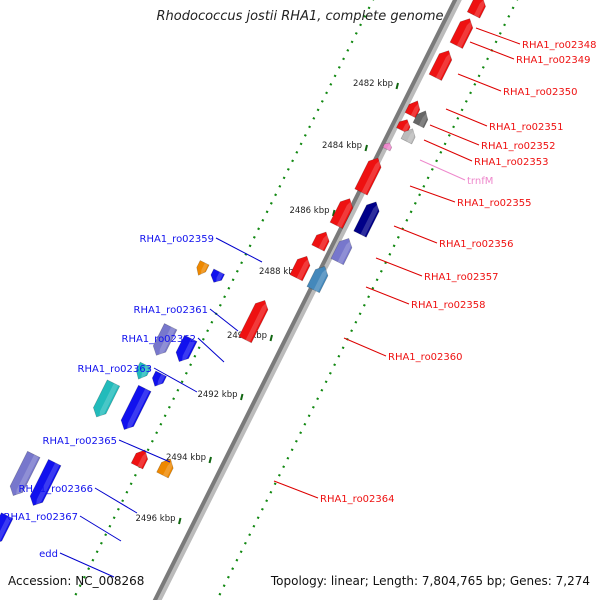 The width and height of the screenshot is (600, 604). I want to click on label-RHA1_ro02353: RHA1_ro02353, so click(511, 162).